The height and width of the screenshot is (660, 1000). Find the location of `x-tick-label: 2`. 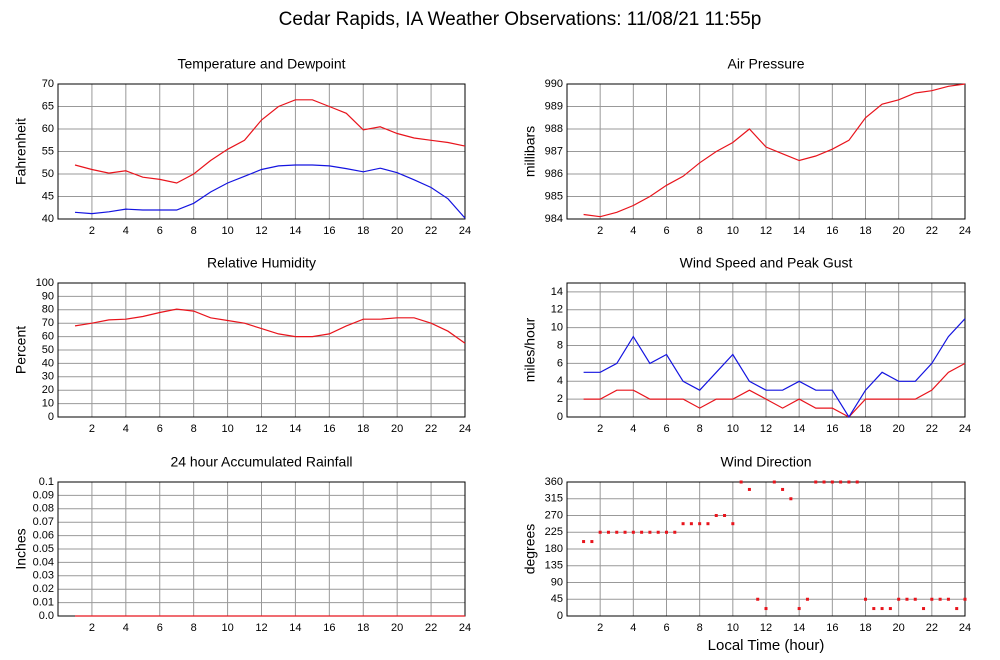

x-tick-label: 2 is located at coordinates (92, 628).